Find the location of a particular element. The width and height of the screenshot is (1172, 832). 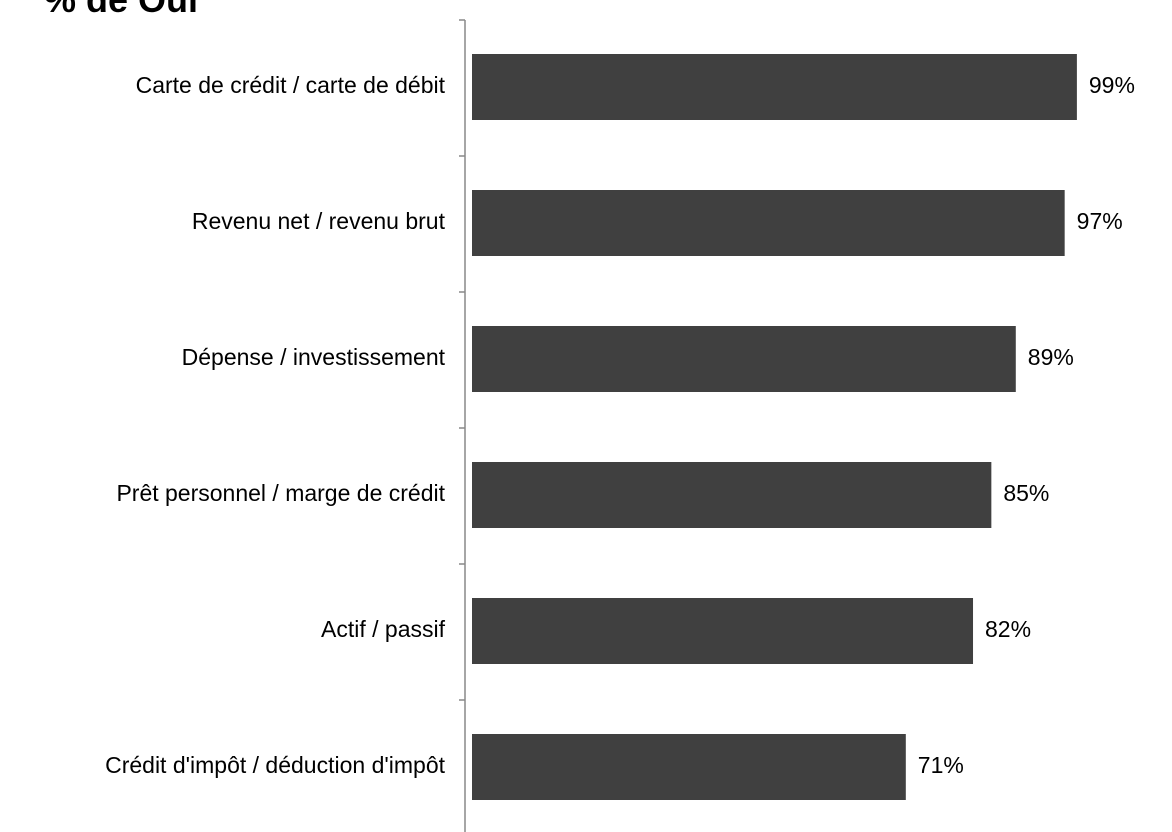

category-label: Prêt personnel / marge de crédit is located at coordinates (280, 493).